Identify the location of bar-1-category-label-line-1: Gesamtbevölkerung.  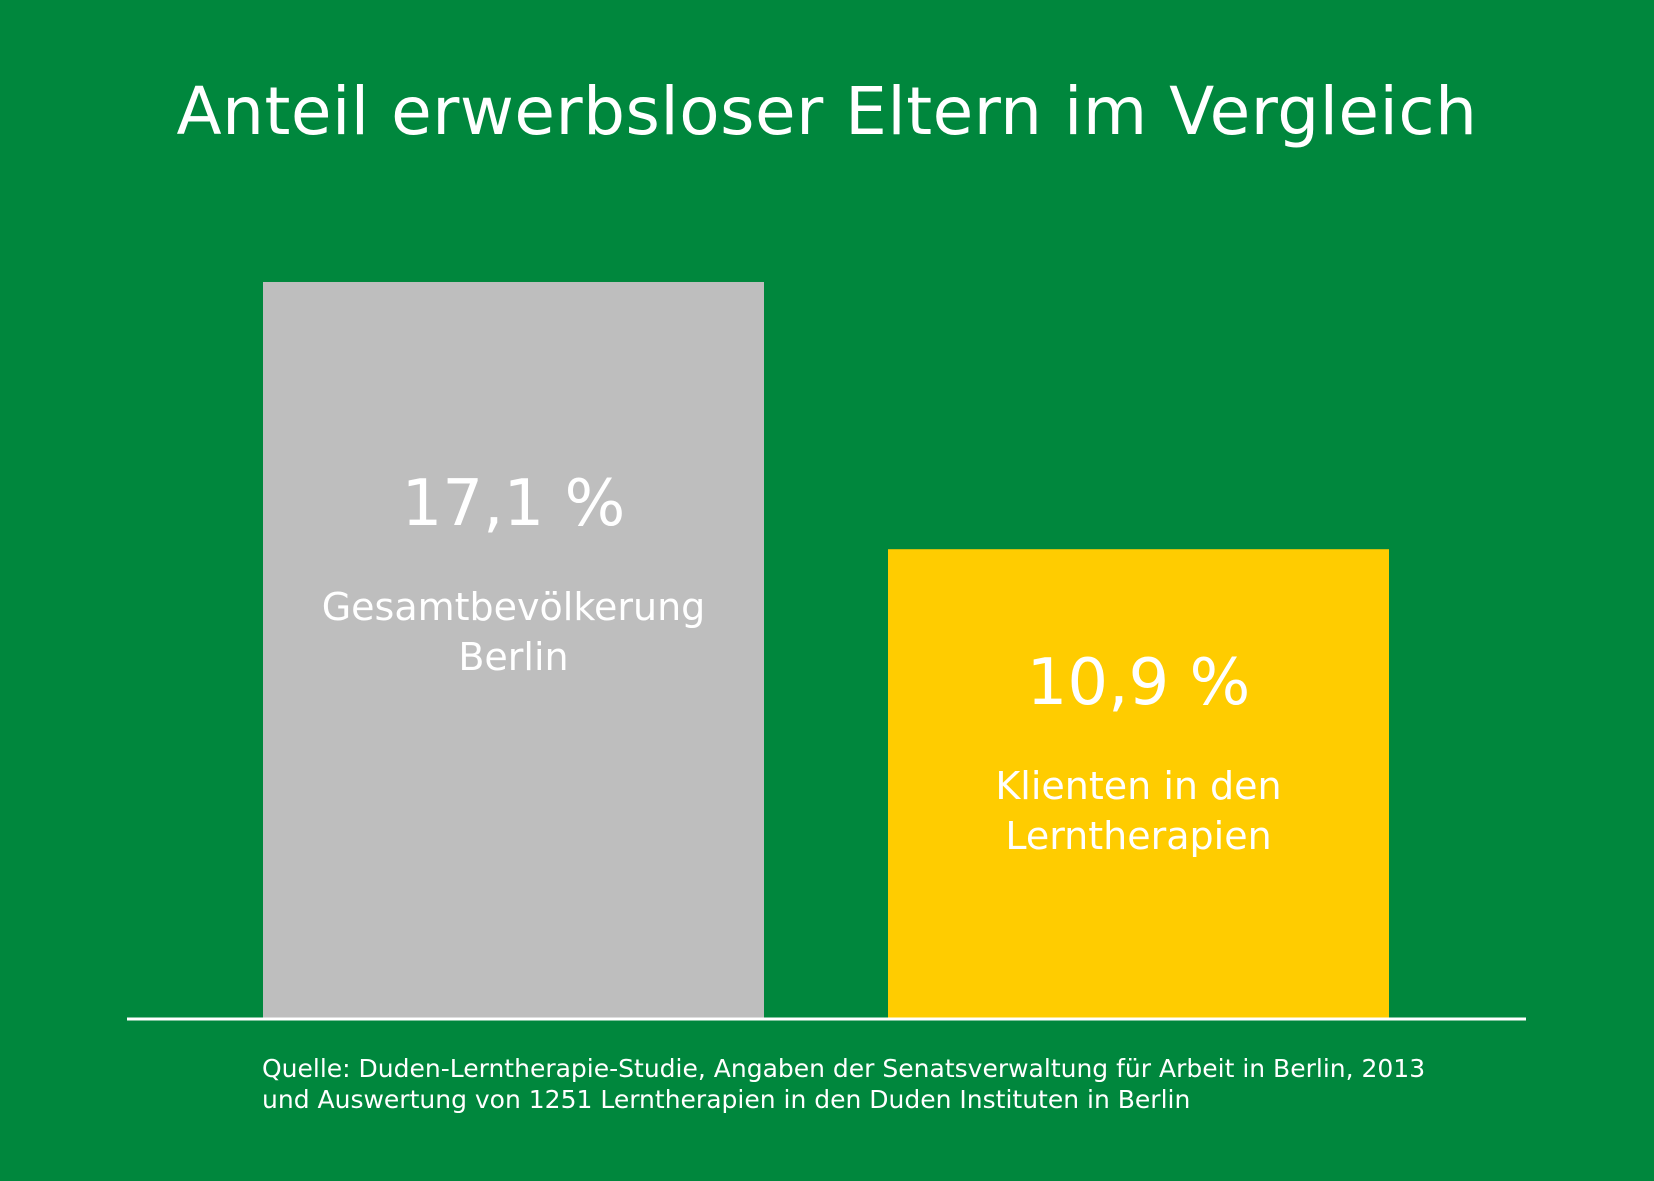
(514, 607).